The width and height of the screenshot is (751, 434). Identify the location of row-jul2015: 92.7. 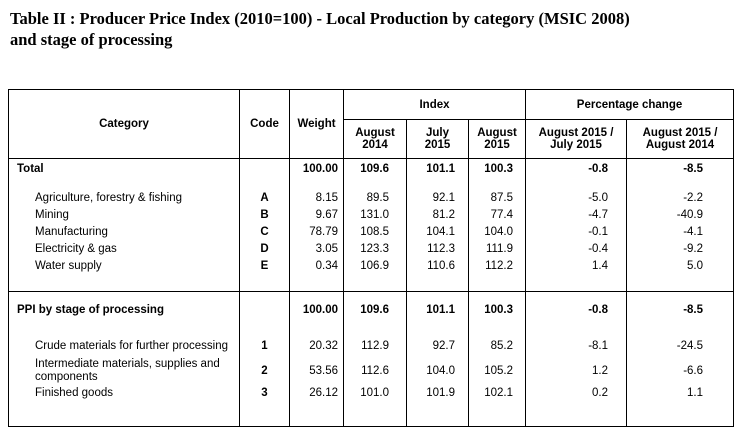
(437, 346).